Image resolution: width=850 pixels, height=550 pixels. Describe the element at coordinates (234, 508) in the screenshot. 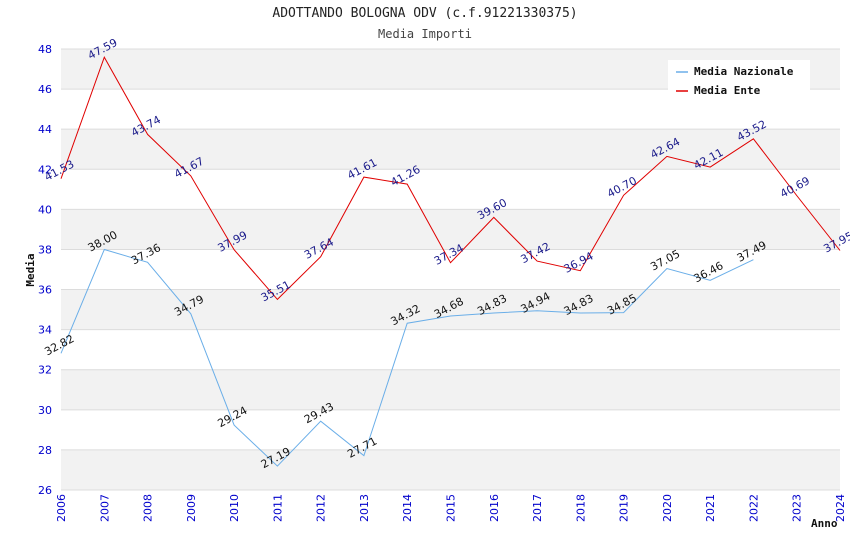

I see `x-tick-label: 2010` at that location.